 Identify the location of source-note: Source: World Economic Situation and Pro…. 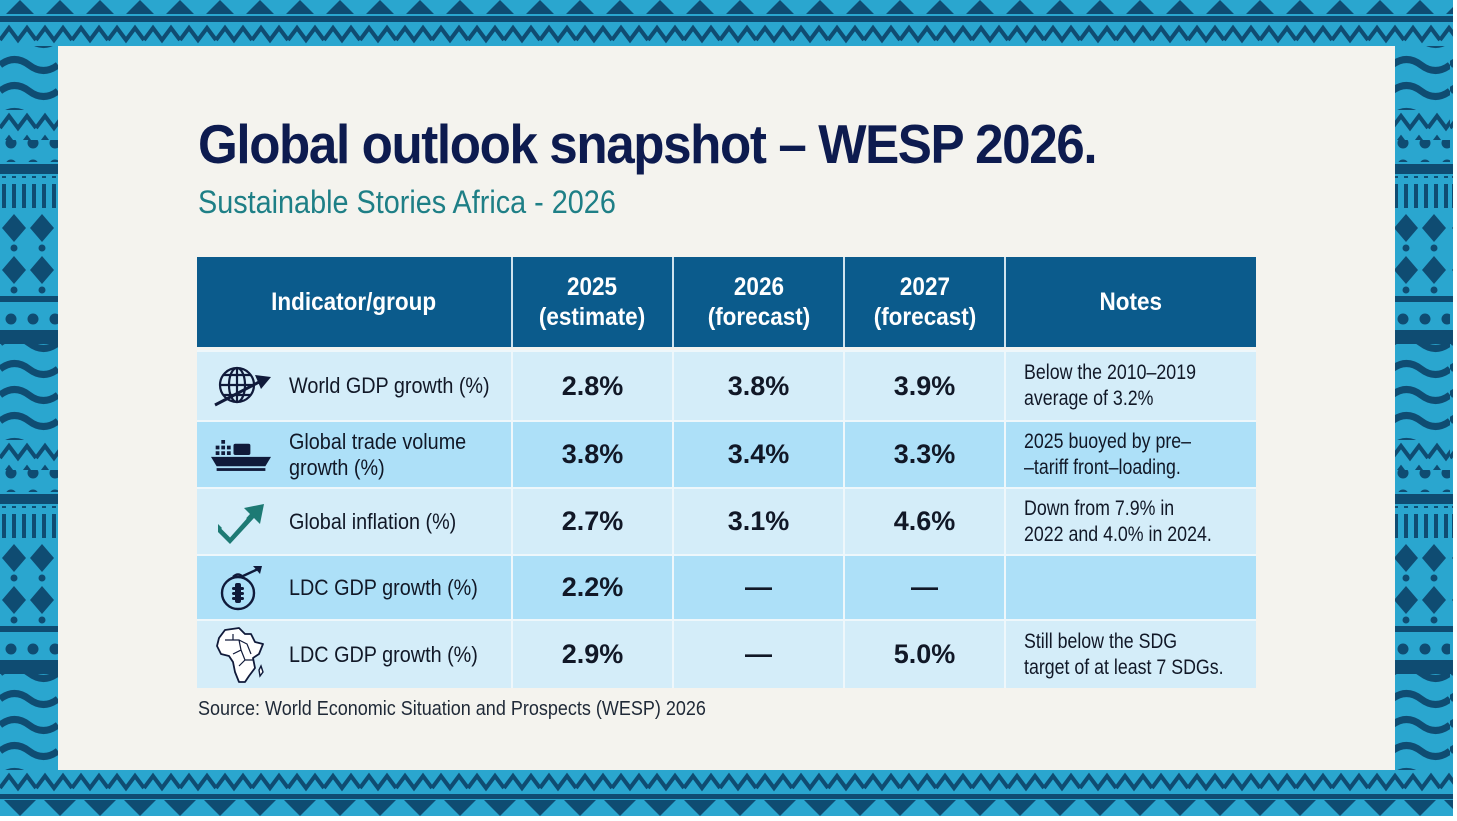
(452, 709).